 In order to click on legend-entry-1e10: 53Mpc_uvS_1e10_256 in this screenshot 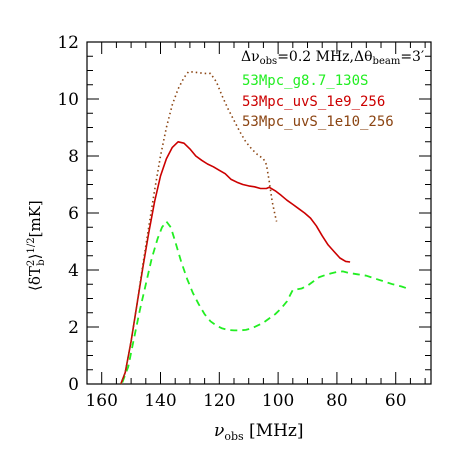, I will do `click(318, 122)`.